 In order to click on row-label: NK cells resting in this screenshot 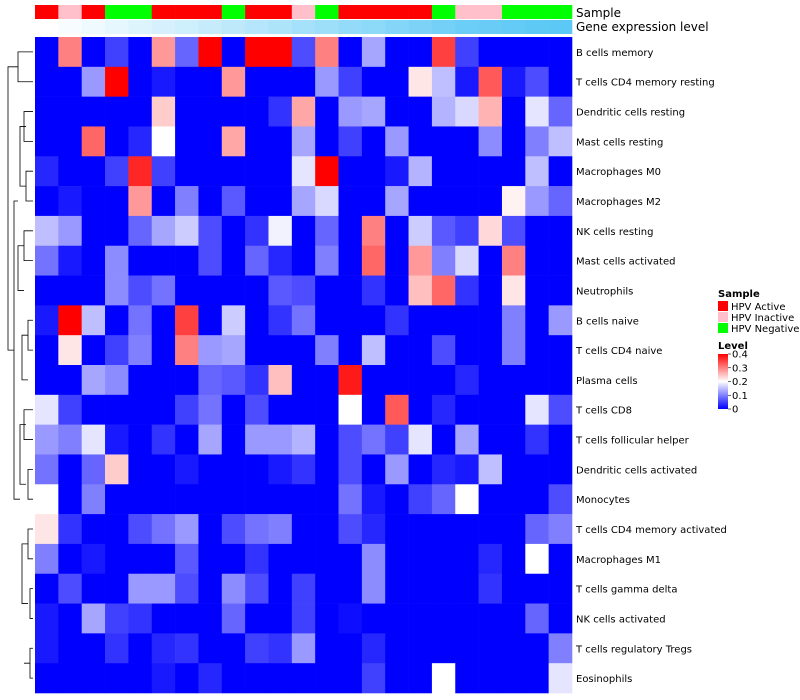, I will do `click(614, 232)`.